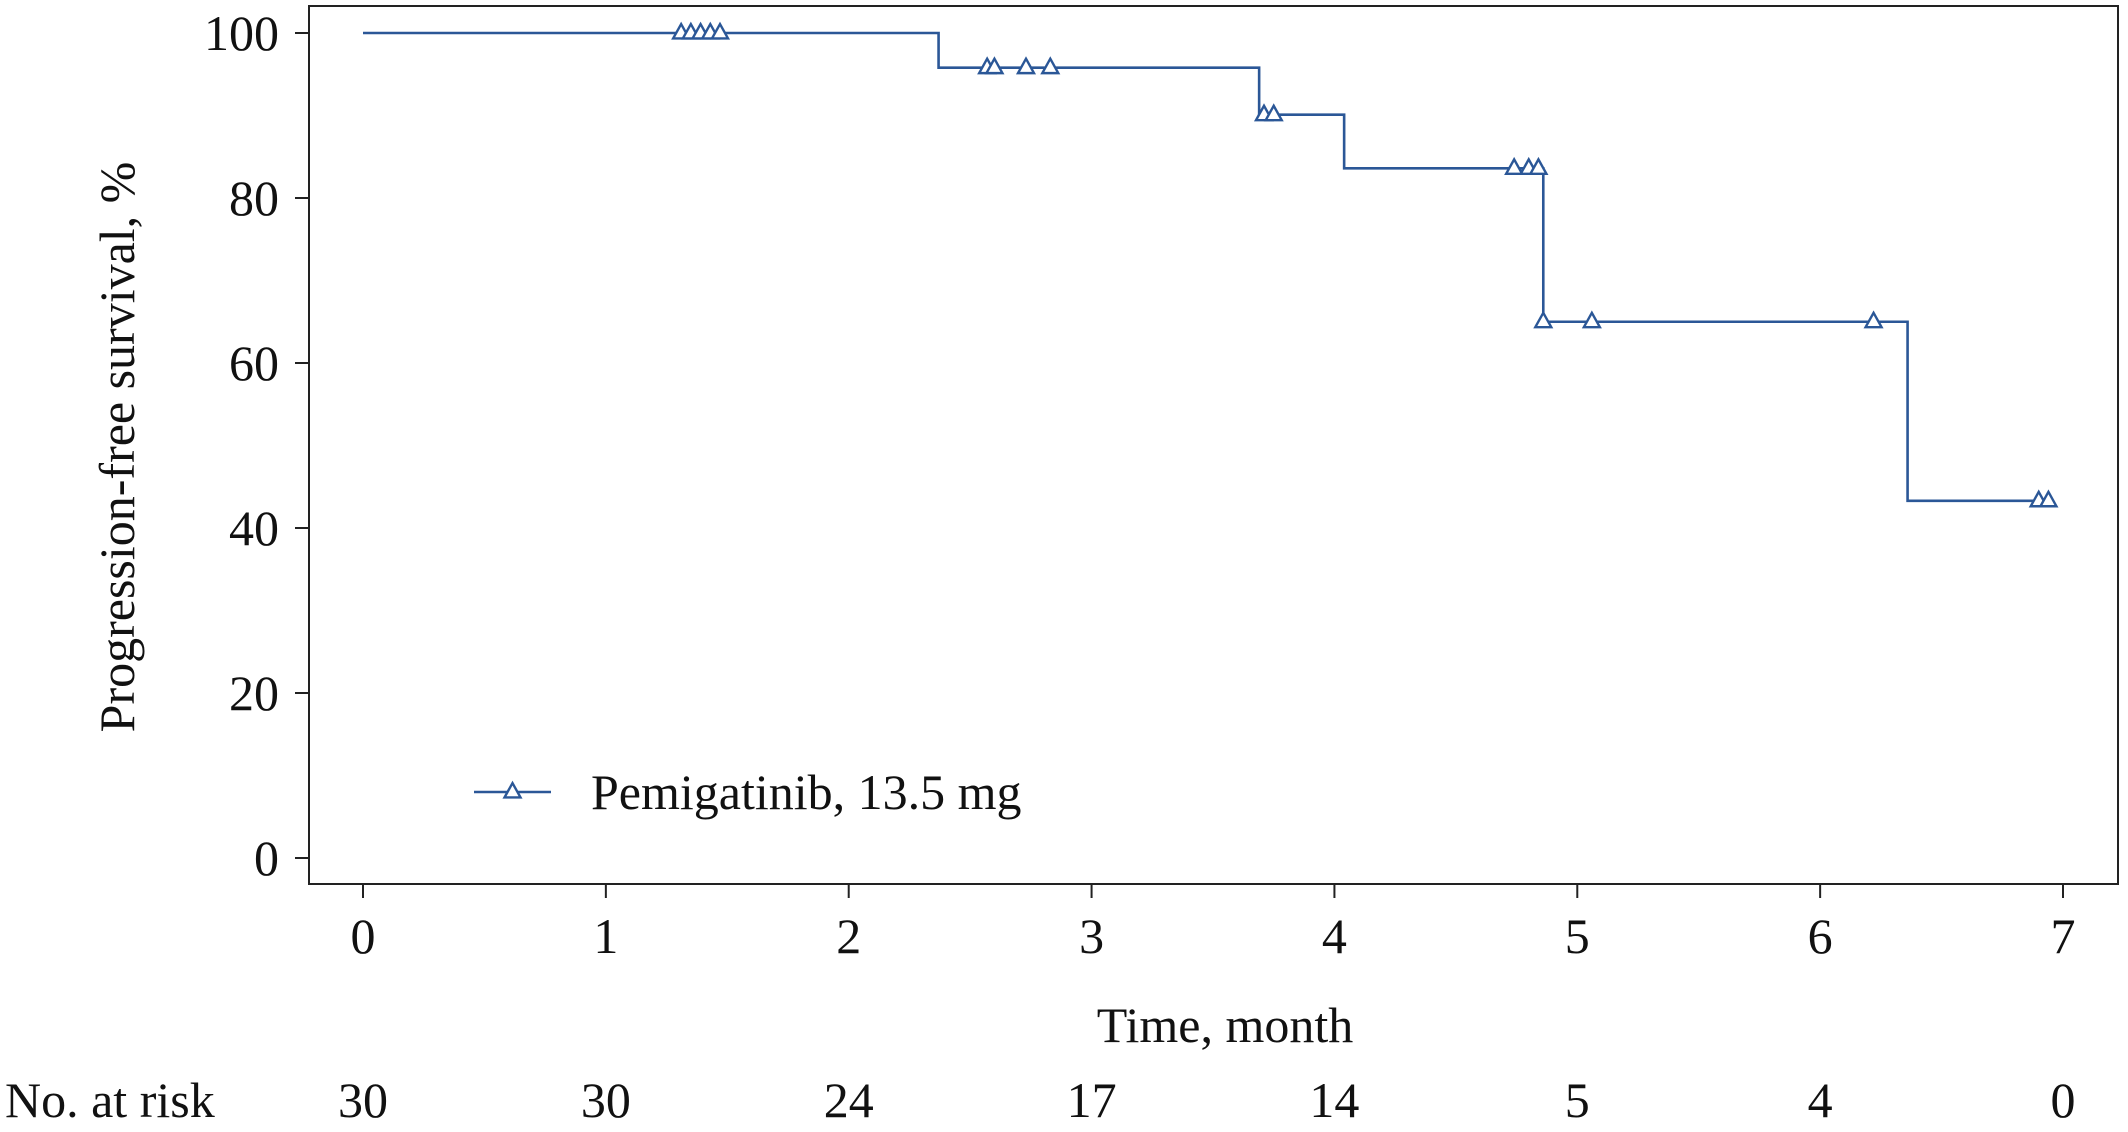  I want to click on y-tick-label: 80, so click(254, 198).